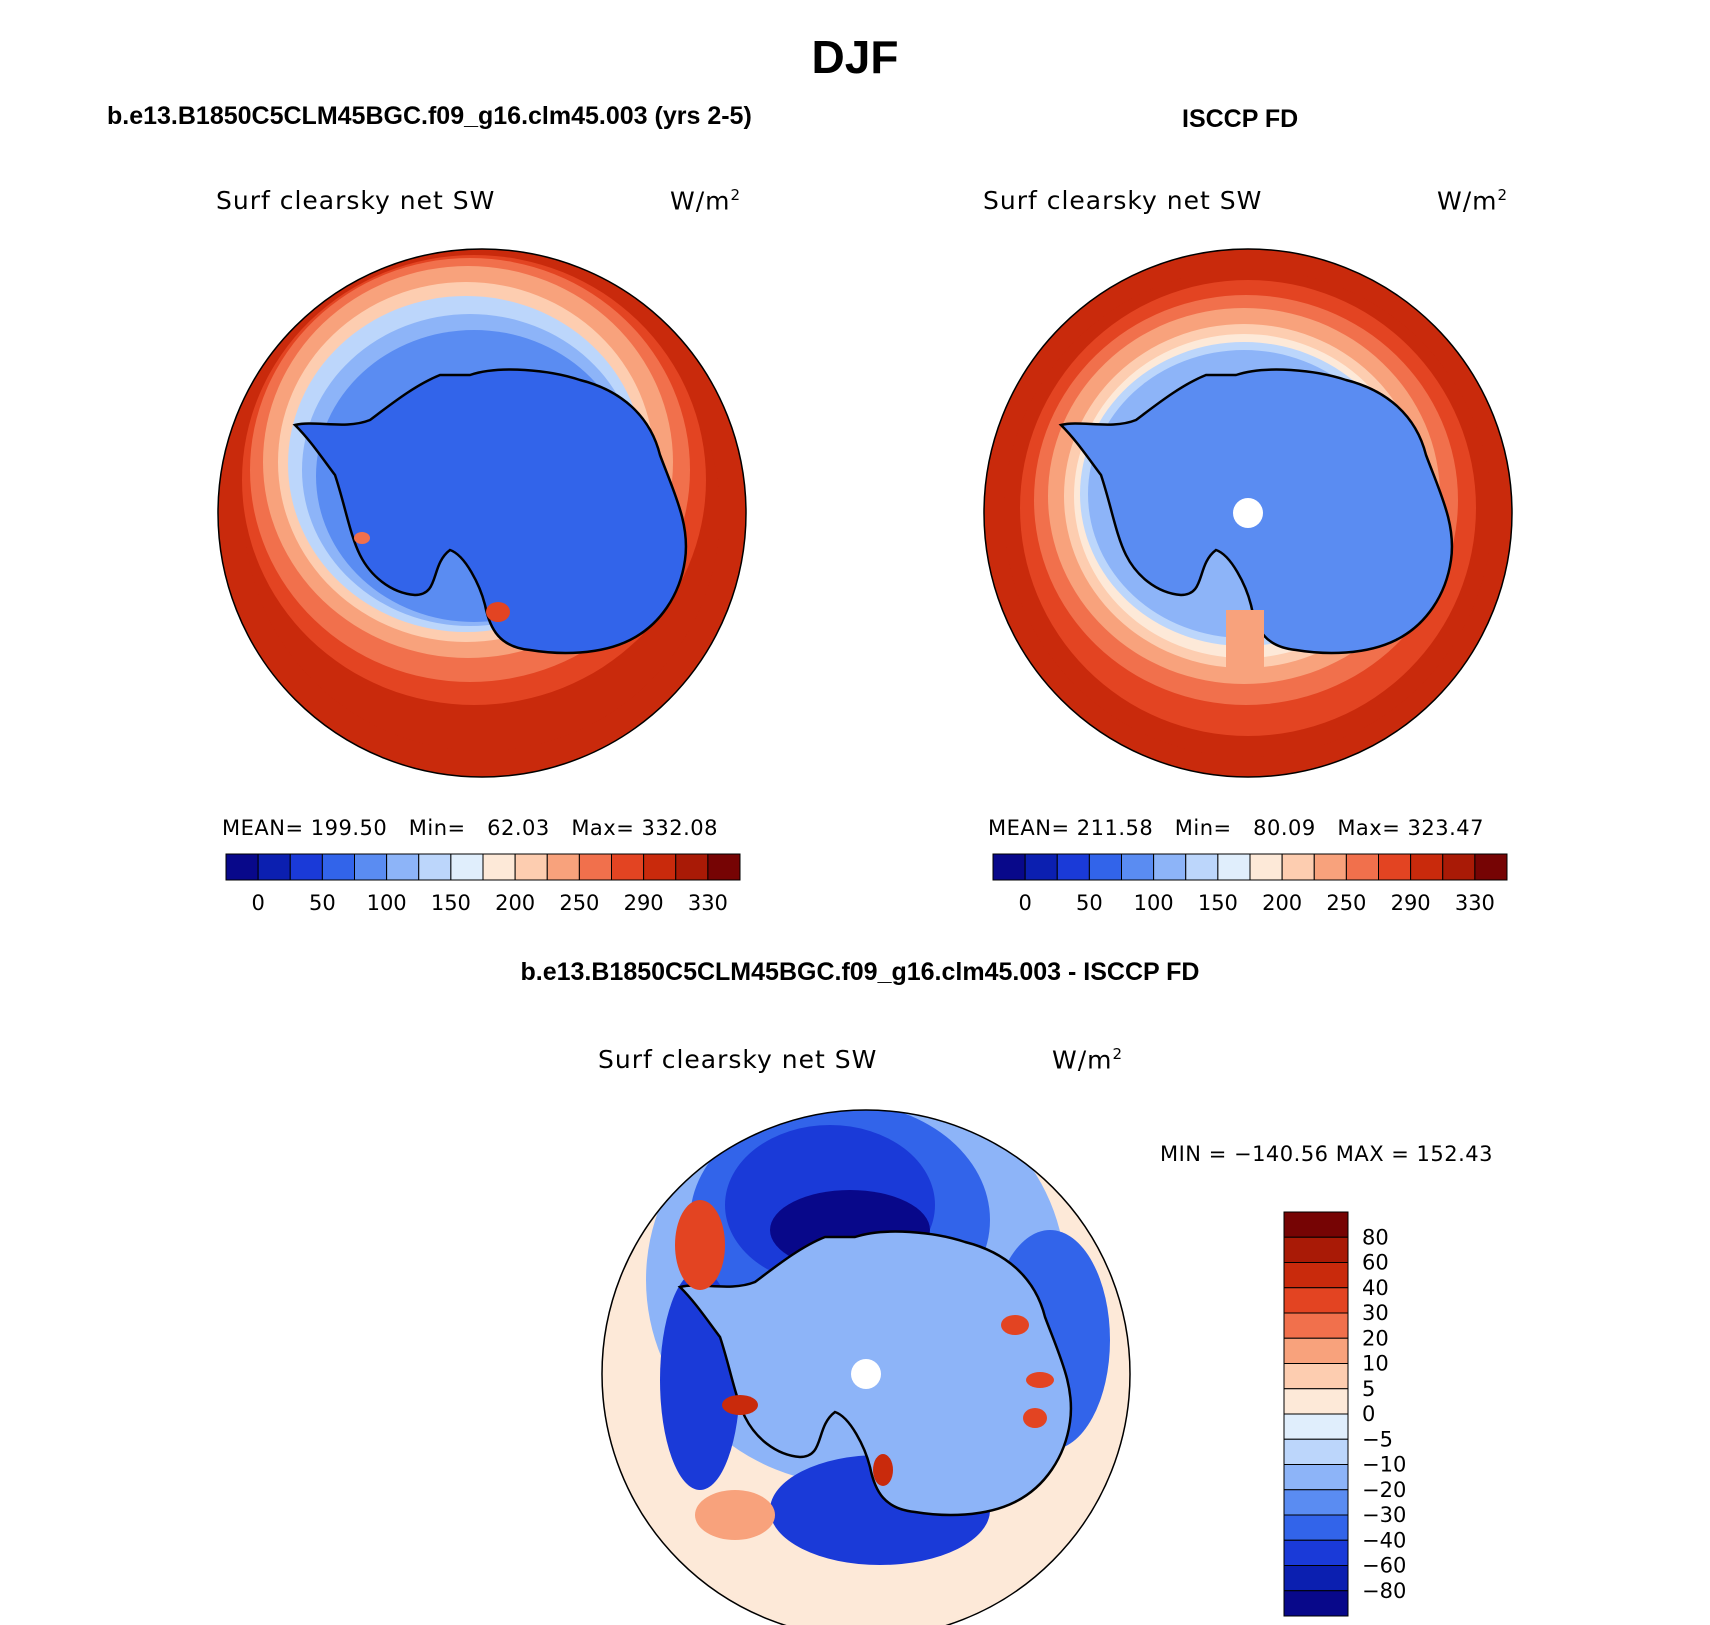 The width and height of the screenshot is (1710, 1625). I want to click on obs-panel-title: ISCCP FD, so click(1240, 119).